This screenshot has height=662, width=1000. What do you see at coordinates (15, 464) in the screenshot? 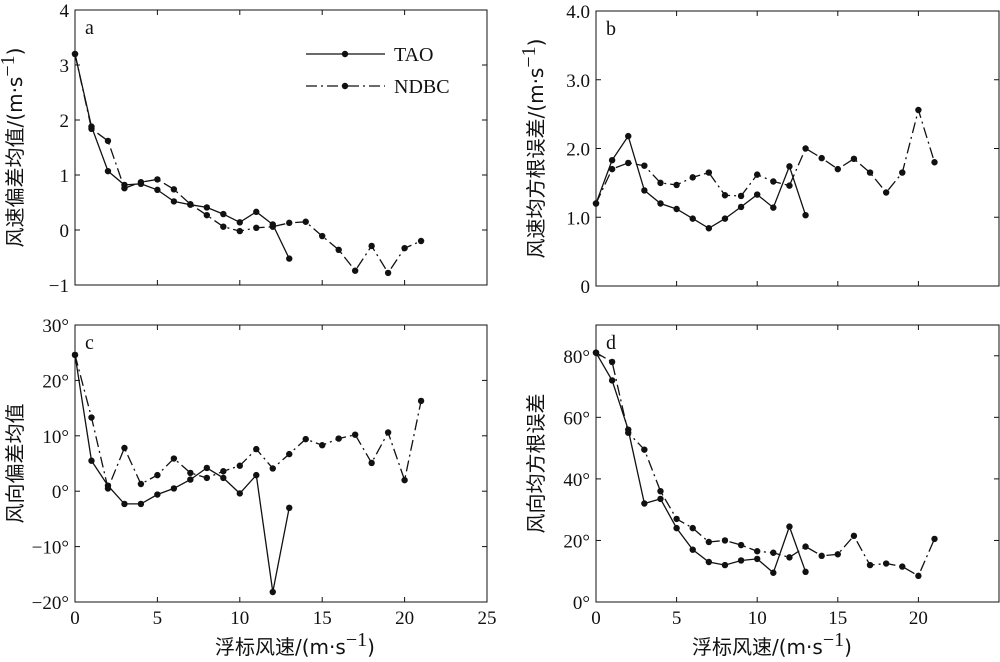
I see `y-axis-label: 风向偏差均值` at bounding box center [15, 464].